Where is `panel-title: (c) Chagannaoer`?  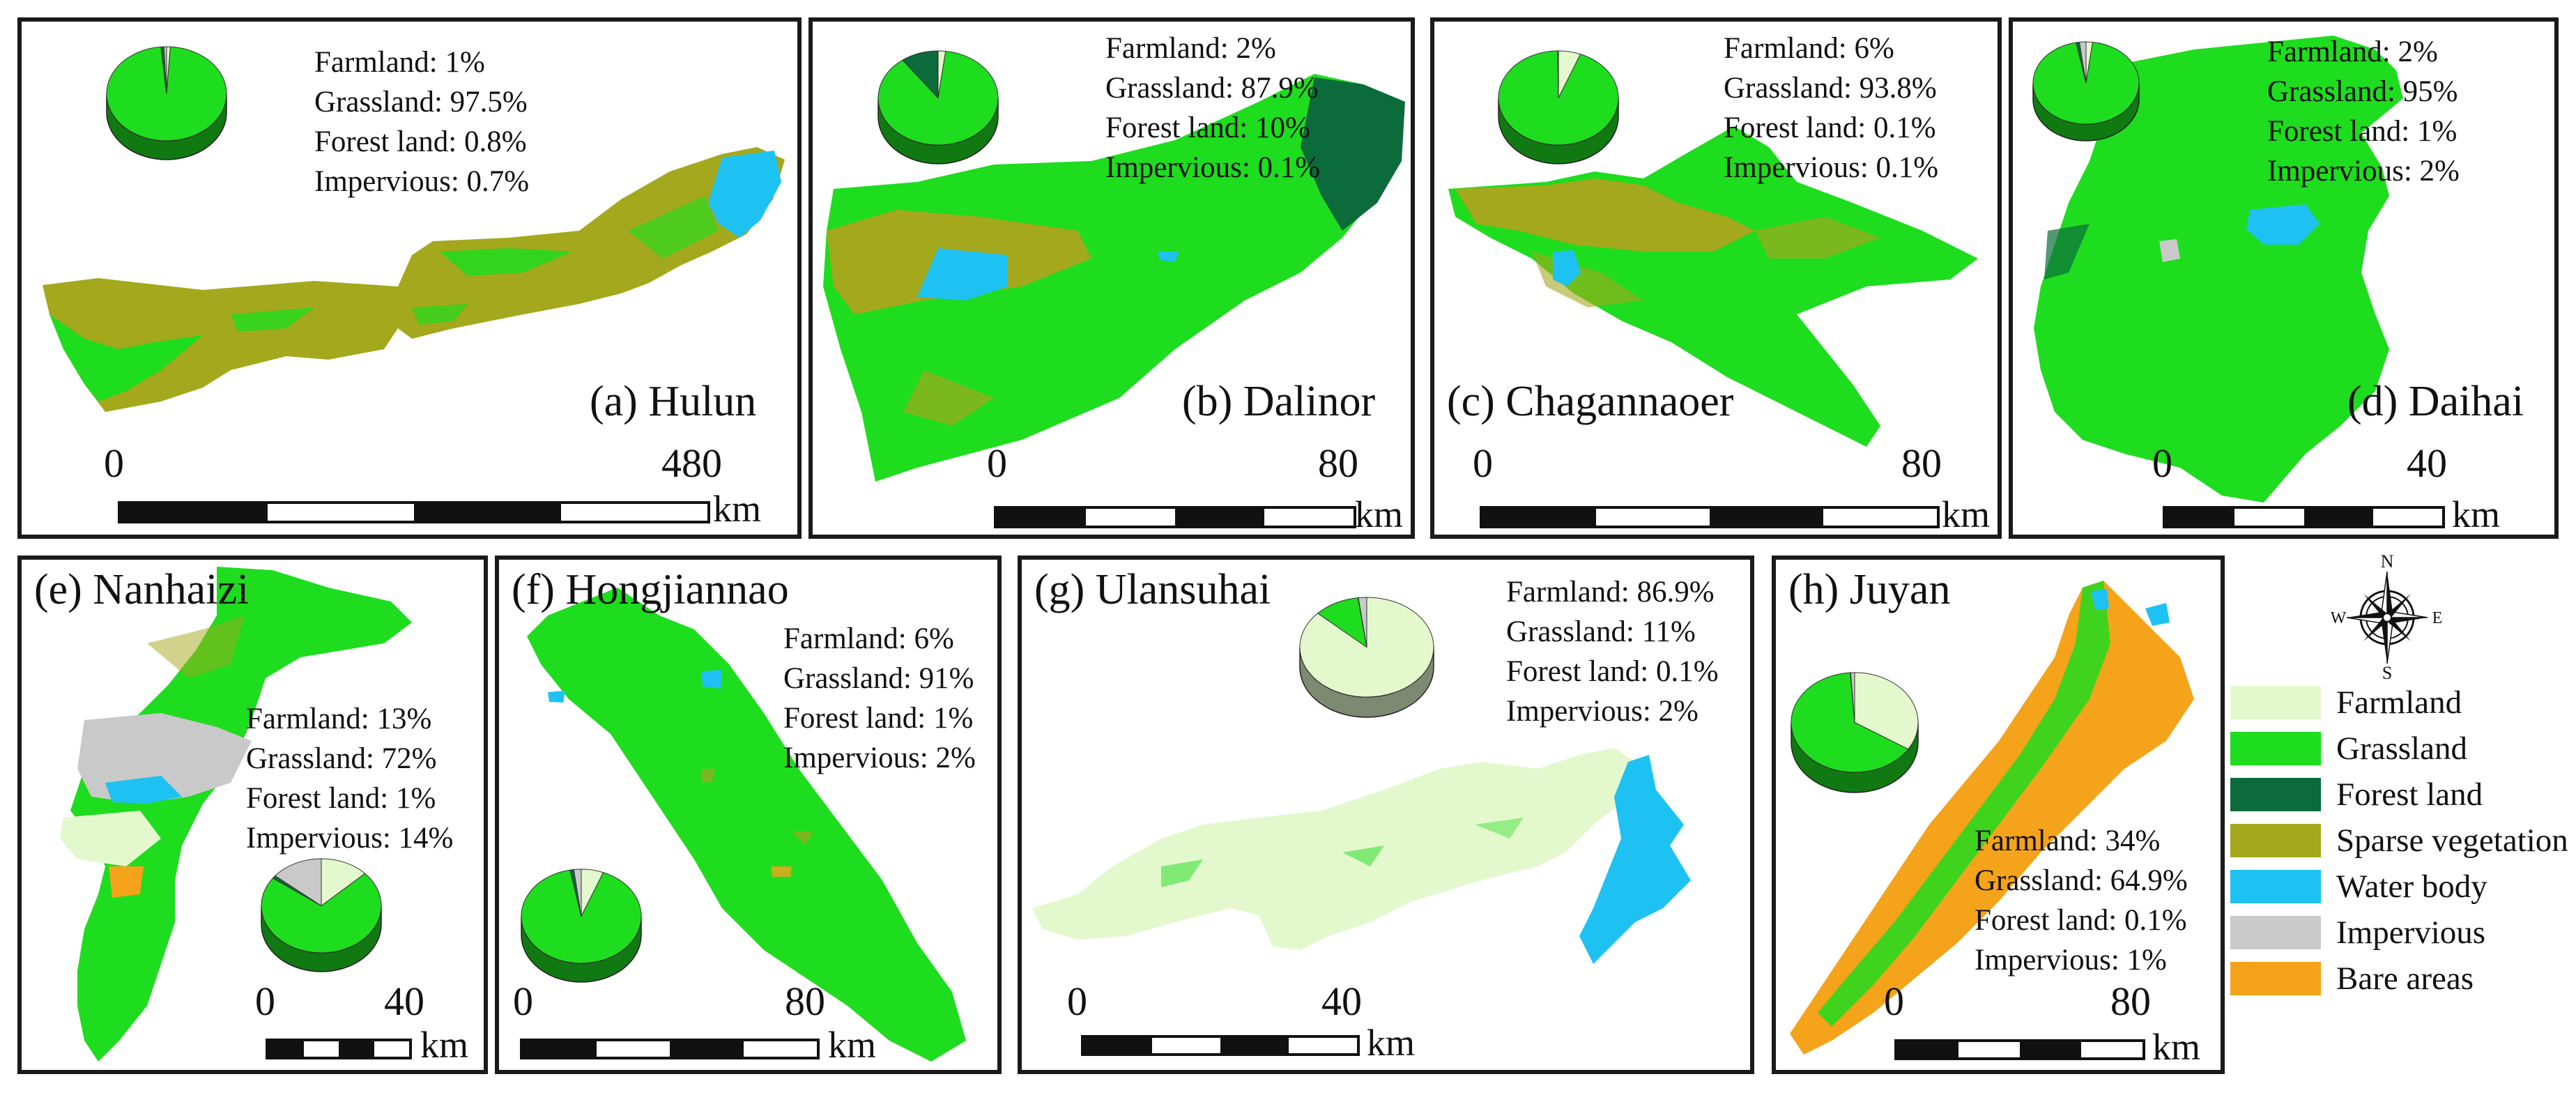
panel-title: (c) Chagannaoer is located at coordinates (1590, 401).